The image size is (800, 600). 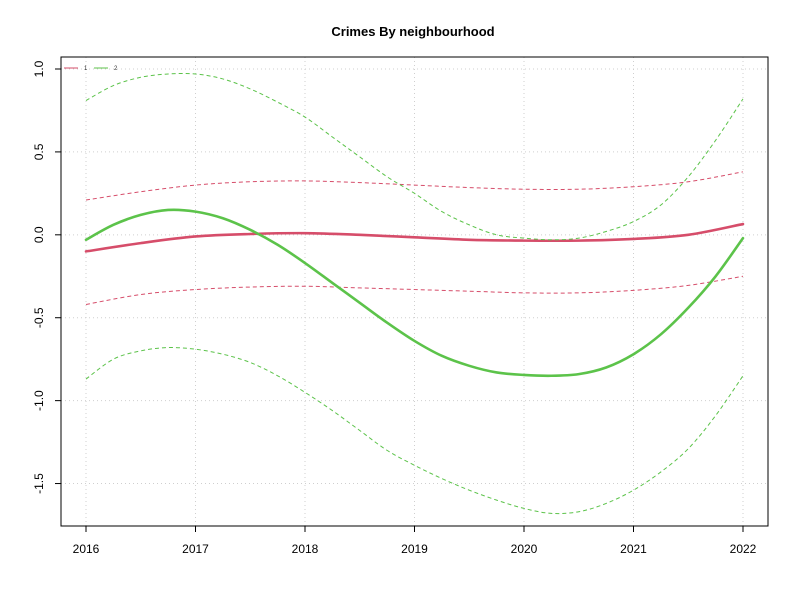 What do you see at coordinates (39, 151) in the screenshot?
I see `y-tick-label: 0.5` at bounding box center [39, 151].